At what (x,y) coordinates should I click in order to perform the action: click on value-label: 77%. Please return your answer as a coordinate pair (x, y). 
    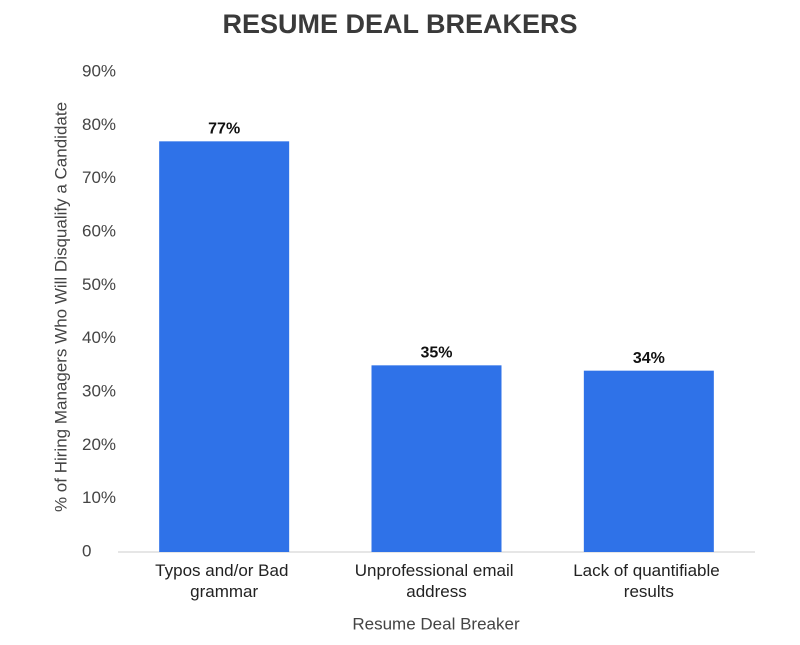
    Looking at the image, I should click on (224, 129).